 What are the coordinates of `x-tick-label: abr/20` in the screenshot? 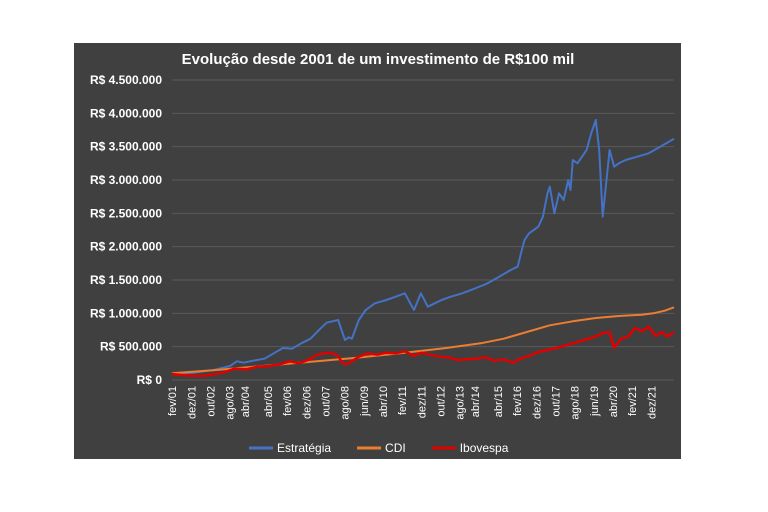 It's located at (614, 401).